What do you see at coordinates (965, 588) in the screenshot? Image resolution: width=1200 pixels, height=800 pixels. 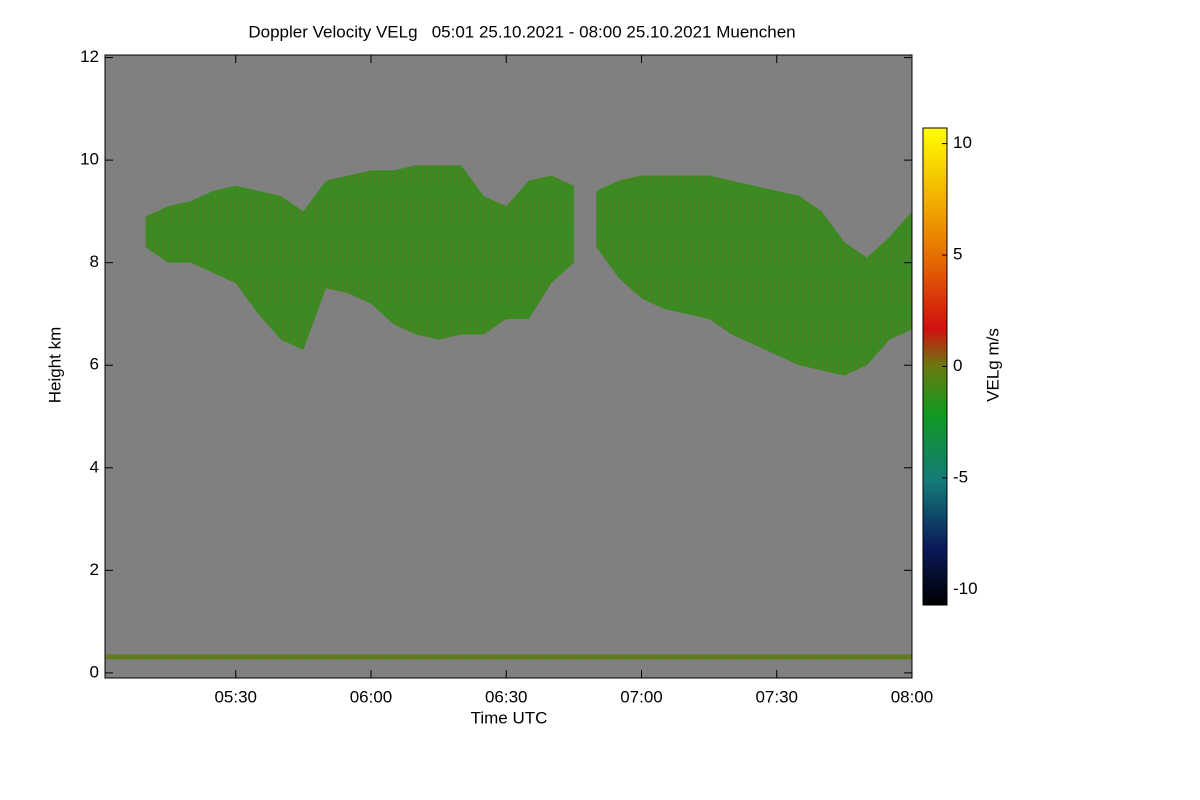 I see `colorbar-tick-label: -10` at bounding box center [965, 588].